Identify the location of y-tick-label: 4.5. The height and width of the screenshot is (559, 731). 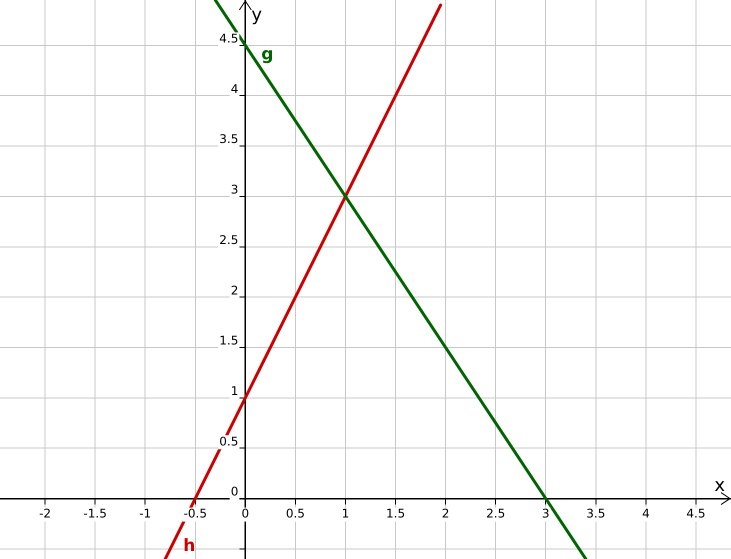
(228, 38).